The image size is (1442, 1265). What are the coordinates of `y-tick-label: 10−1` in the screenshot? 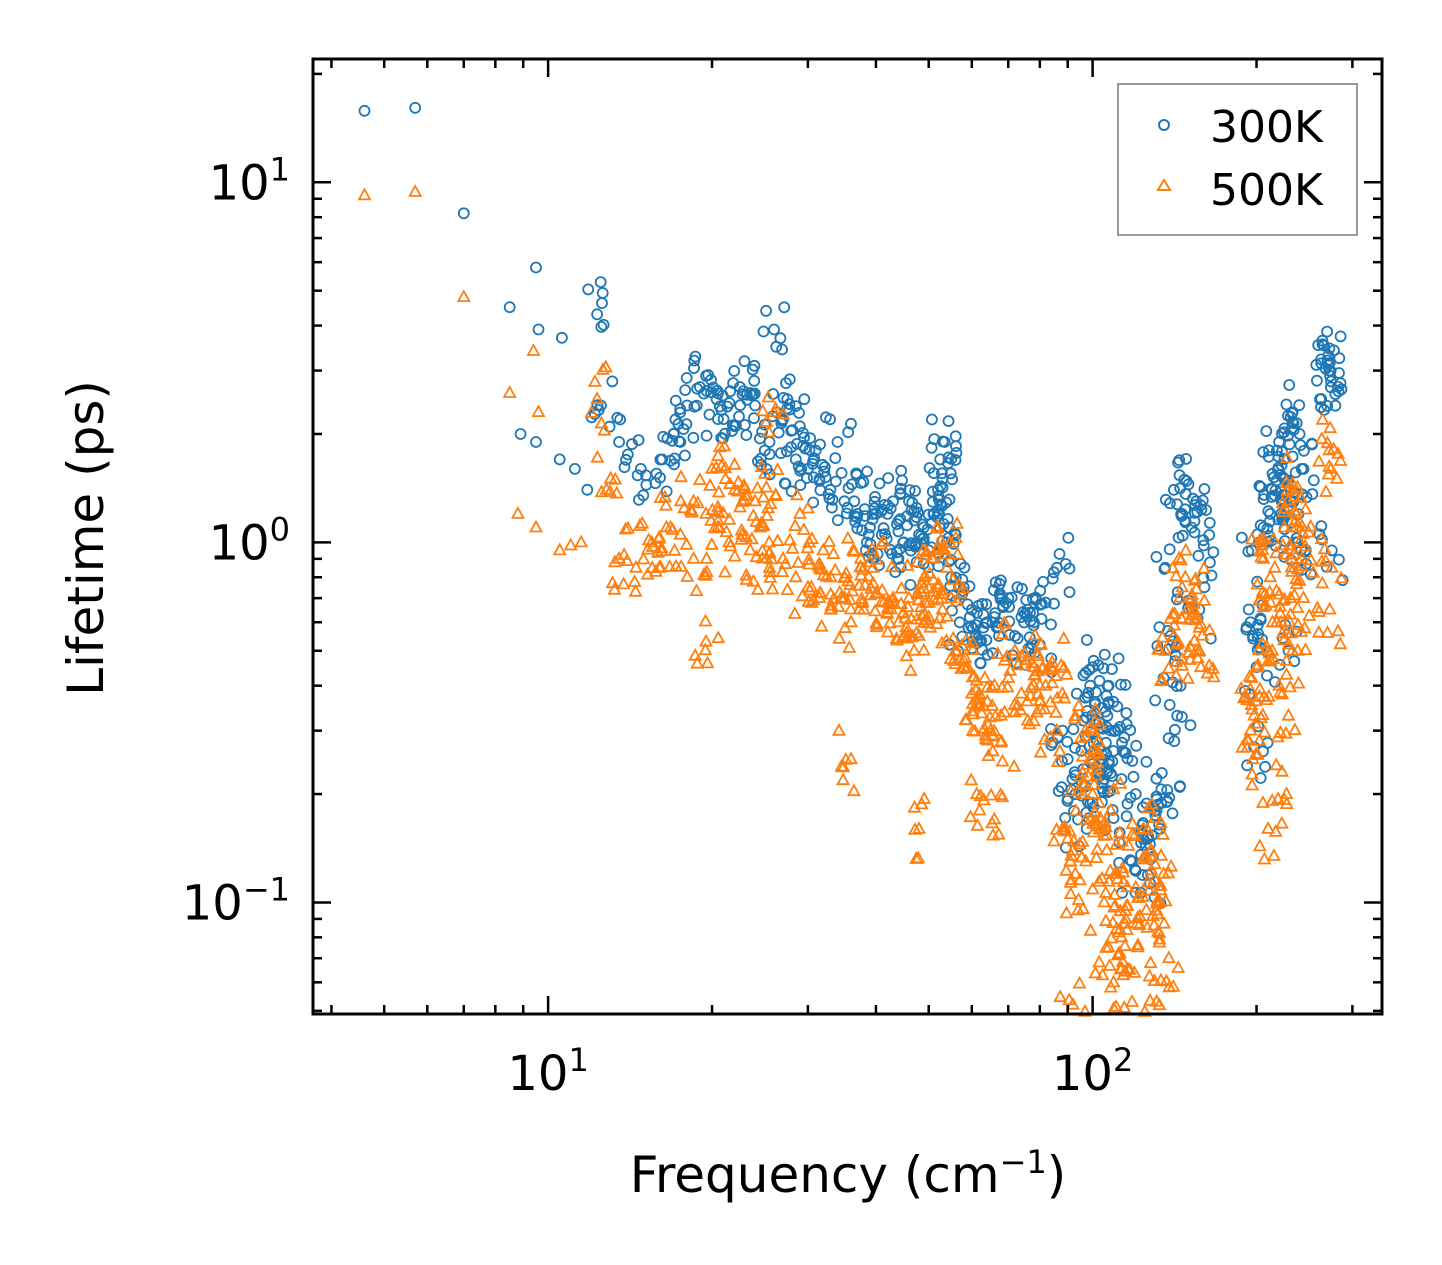 It's located at (236, 900).